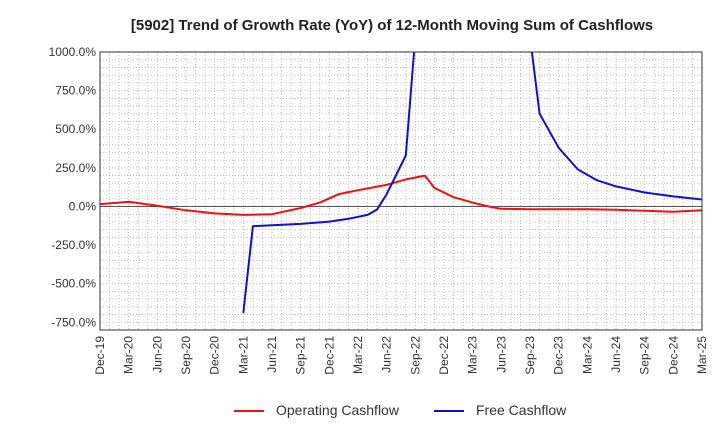  I want to click on y-tick-label: -500.0%, so click(73, 284).